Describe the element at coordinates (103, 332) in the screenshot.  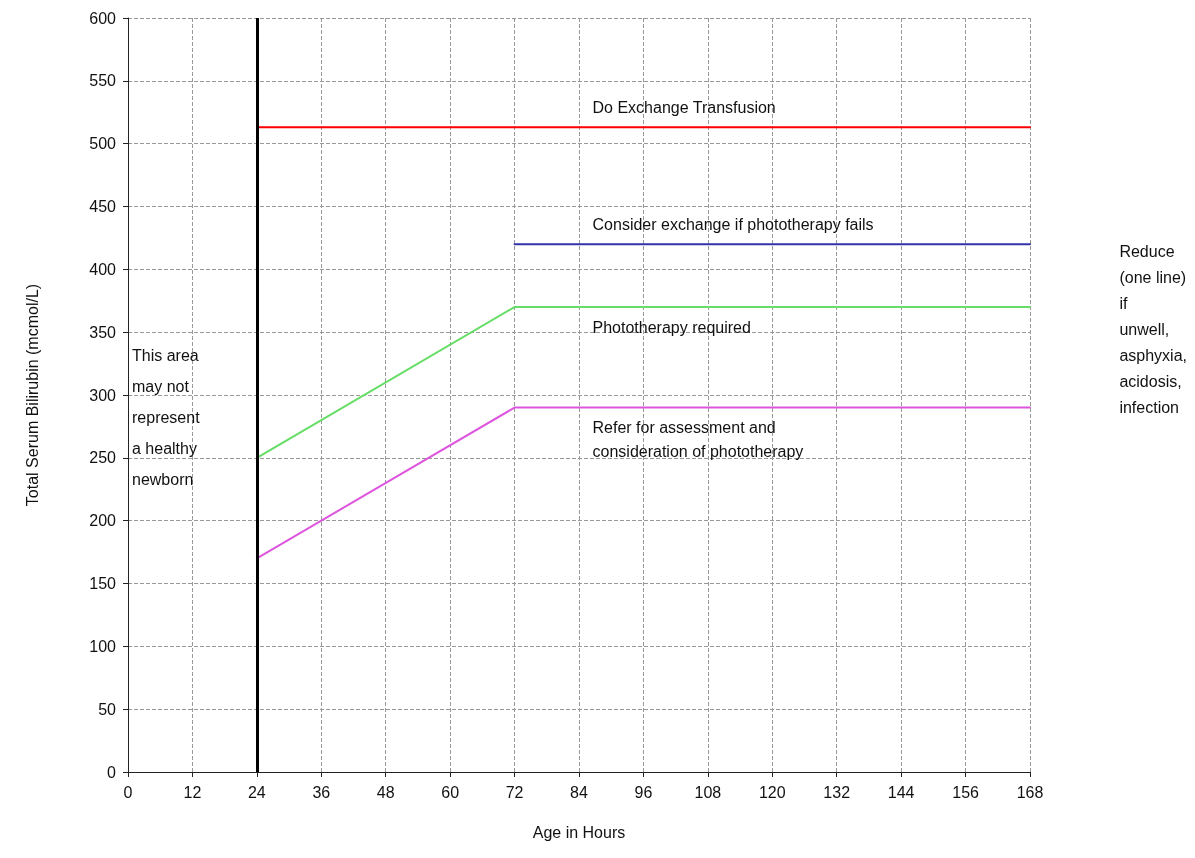
I see `y-tick-label: 350` at that location.